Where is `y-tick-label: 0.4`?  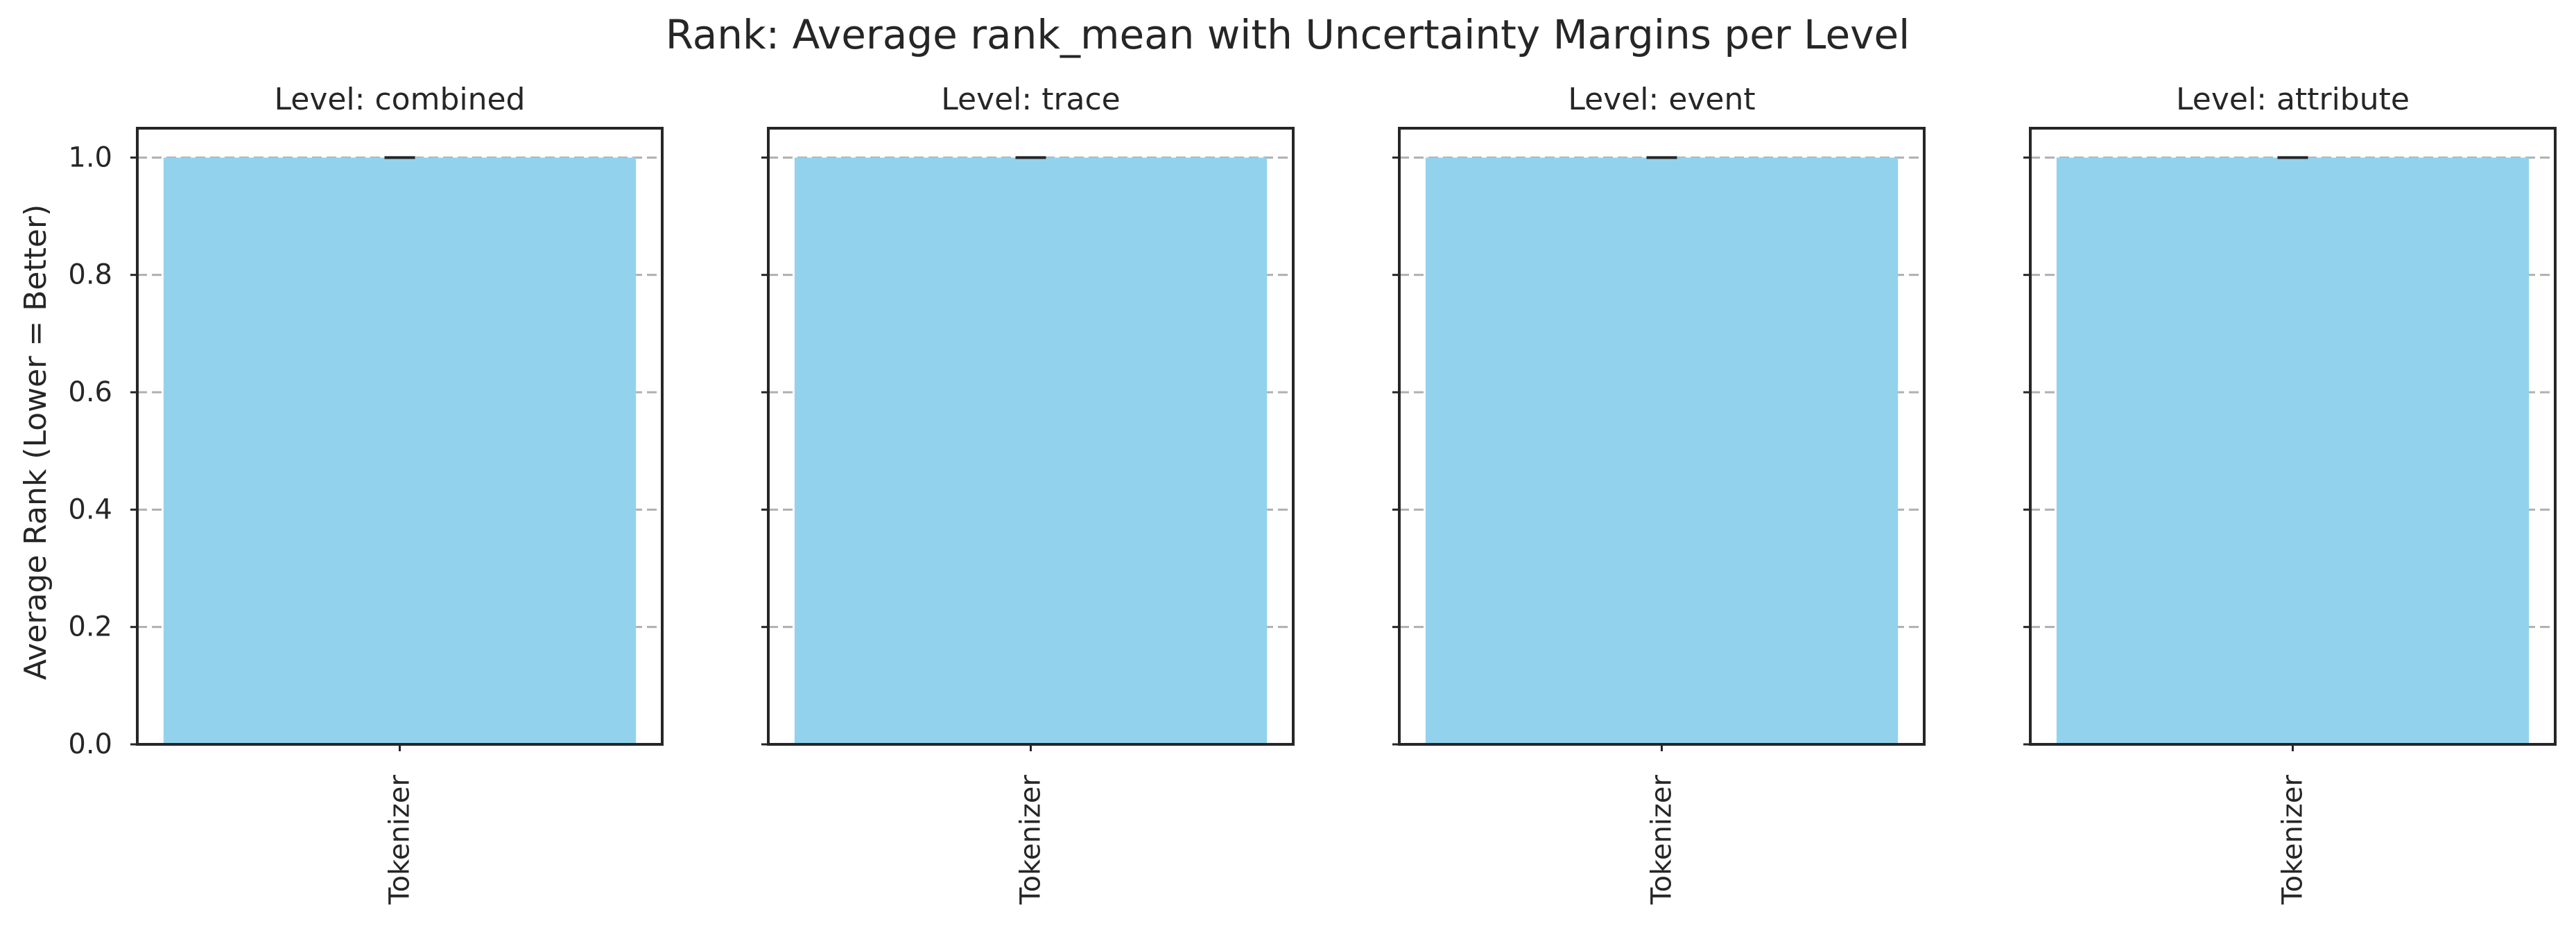 y-tick-label: 0.4 is located at coordinates (90, 509).